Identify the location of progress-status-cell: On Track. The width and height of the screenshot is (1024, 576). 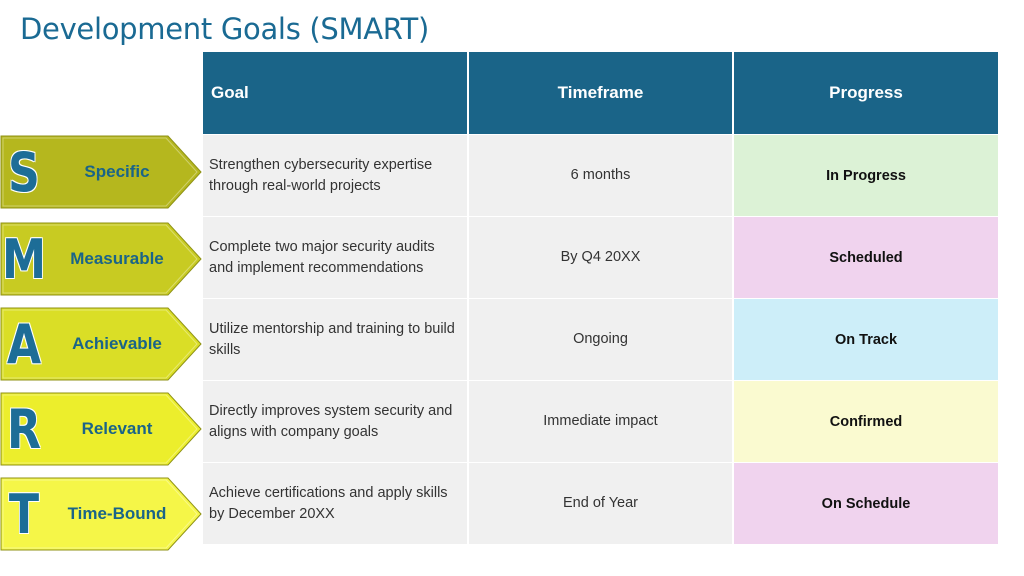
(866, 339).